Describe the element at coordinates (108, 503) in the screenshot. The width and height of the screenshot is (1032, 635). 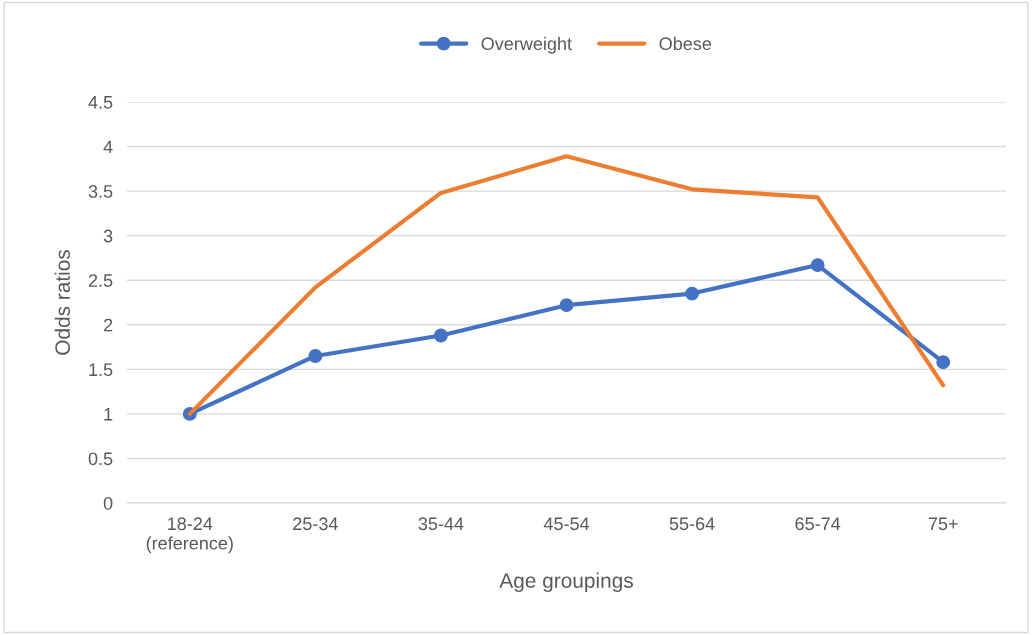
I see `y-tick-label: 0` at that location.